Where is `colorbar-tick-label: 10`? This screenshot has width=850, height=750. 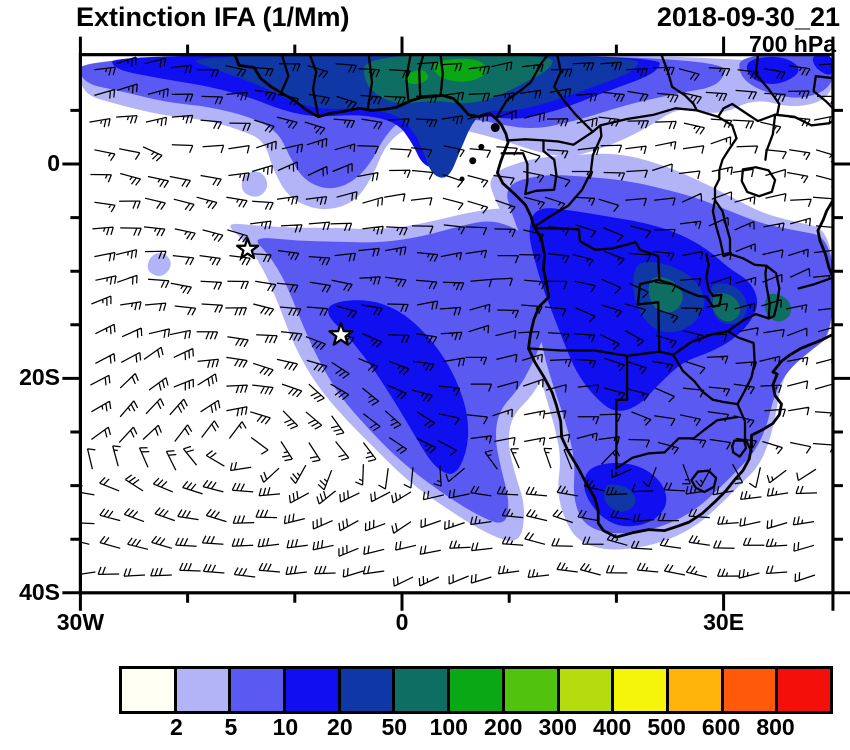 colorbar-tick-label: 10 is located at coordinates (285, 727).